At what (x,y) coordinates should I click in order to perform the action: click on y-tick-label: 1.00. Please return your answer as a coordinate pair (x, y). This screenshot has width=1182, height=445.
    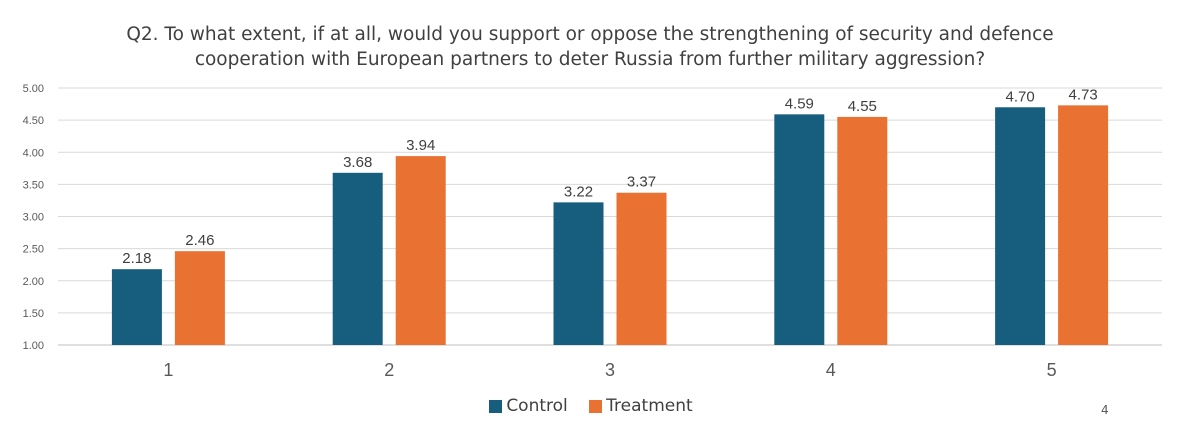
    Looking at the image, I should click on (33, 346).